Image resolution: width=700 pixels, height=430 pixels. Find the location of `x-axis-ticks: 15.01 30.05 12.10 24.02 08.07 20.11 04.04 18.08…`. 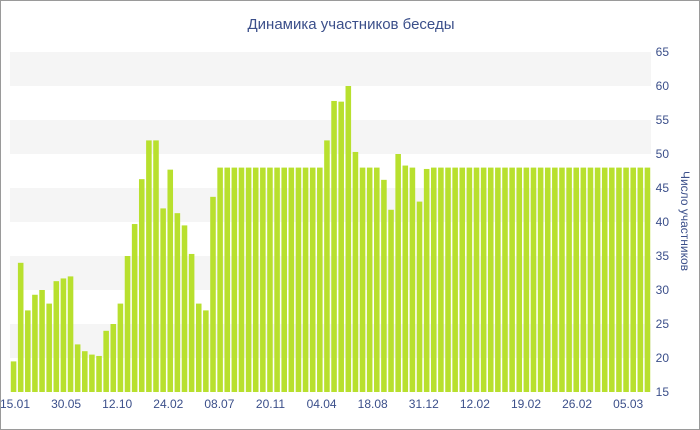

x-axis-ticks: 15.01 30.05 12.10 24.02 08.07 20.11 04.04 18.08… is located at coordinates (322, 404).